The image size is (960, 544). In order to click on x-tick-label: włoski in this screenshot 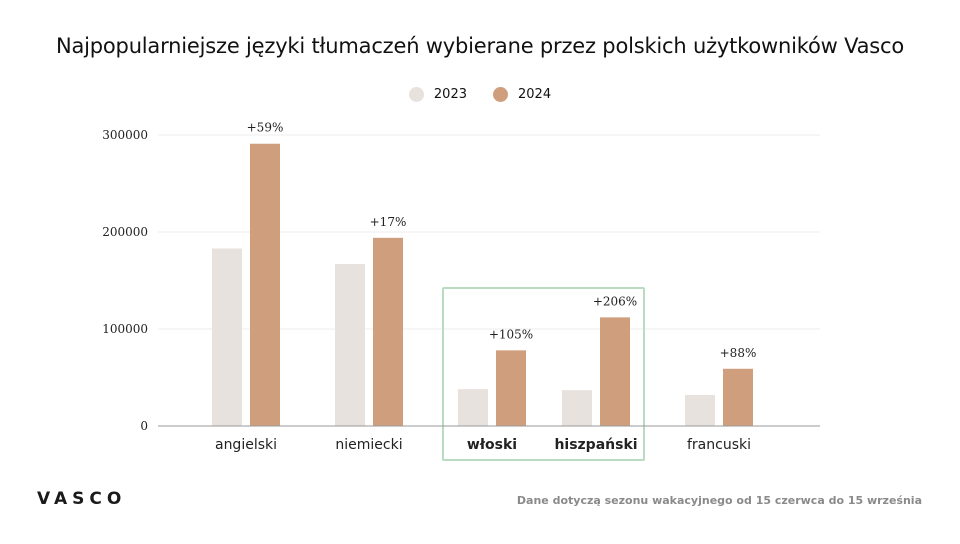, I will do `click(492, 445)`.